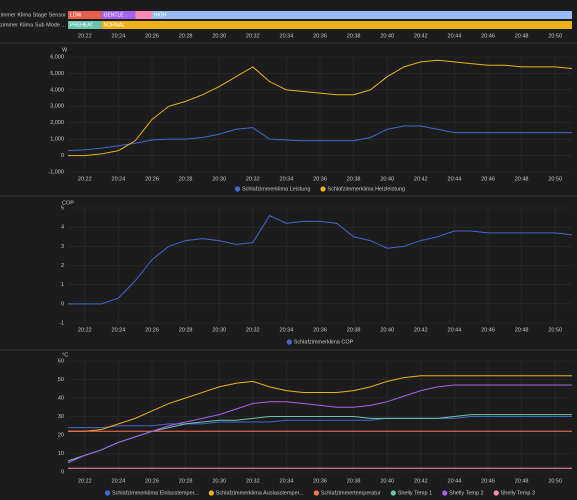  Describe the element at coordinates (33, 15) in the screenshot. I see `row-label: Schlafzimmer Klima Stage Sensor` at that location.